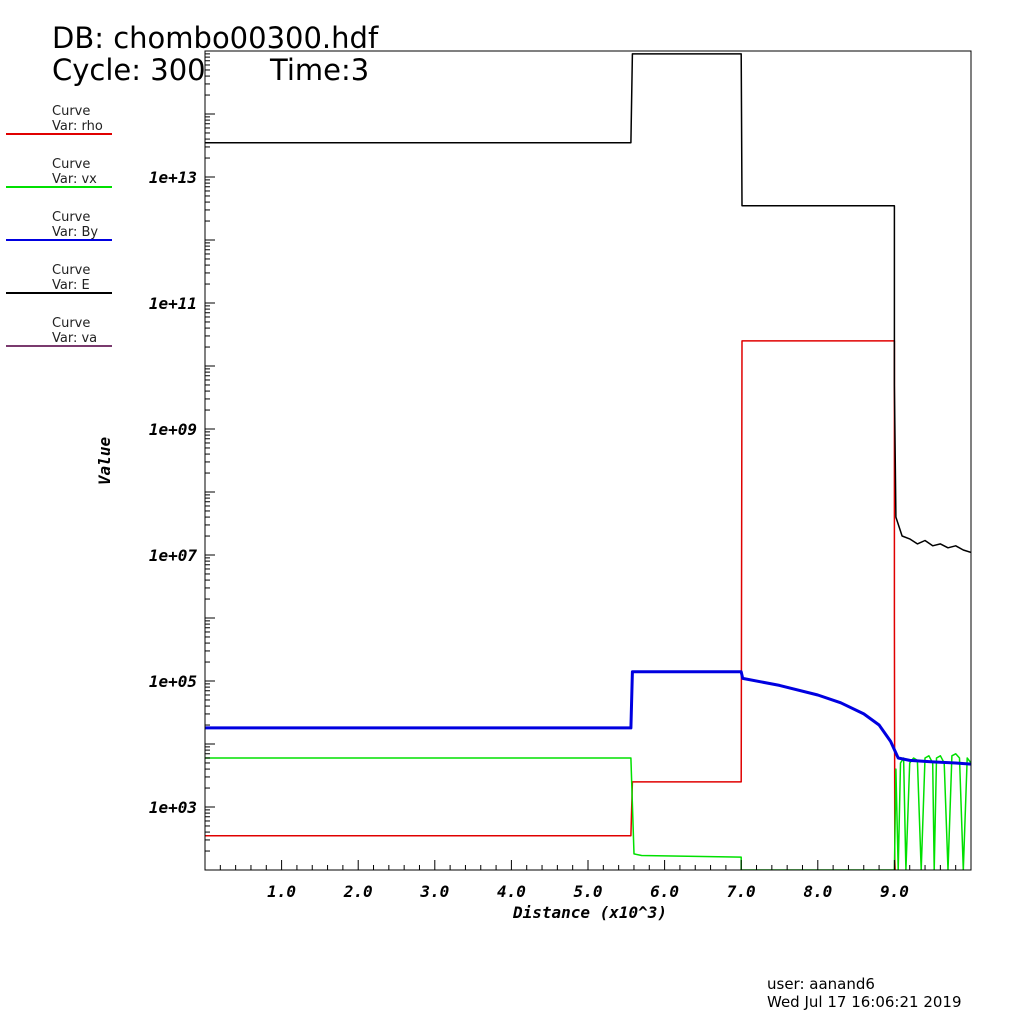  I want to click on footer-user: user: aanand6, so click(821, 984).